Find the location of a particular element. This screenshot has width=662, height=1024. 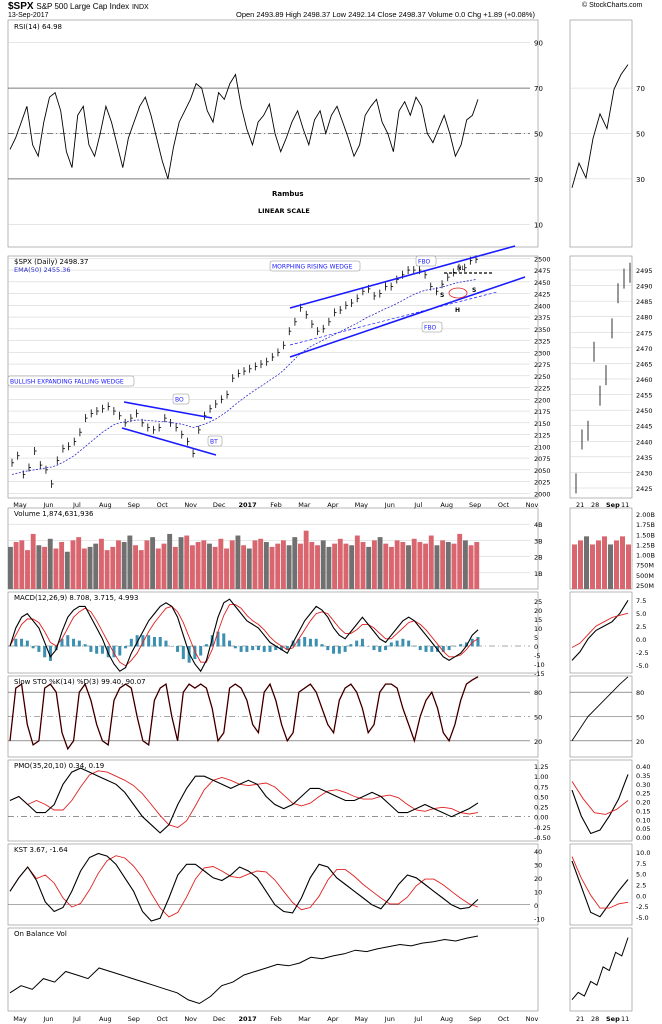

side-kst-line is located at coordinates (600, 889).